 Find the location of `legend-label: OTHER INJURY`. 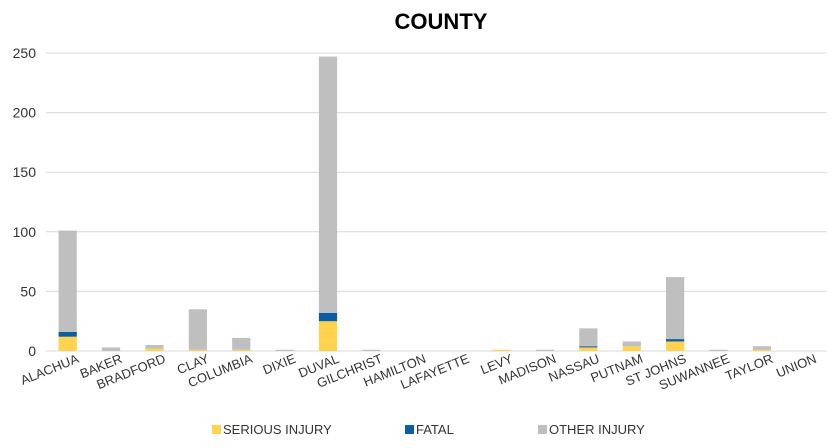

legend-label: OTHER INJURY is located at coordinates (597, 429).